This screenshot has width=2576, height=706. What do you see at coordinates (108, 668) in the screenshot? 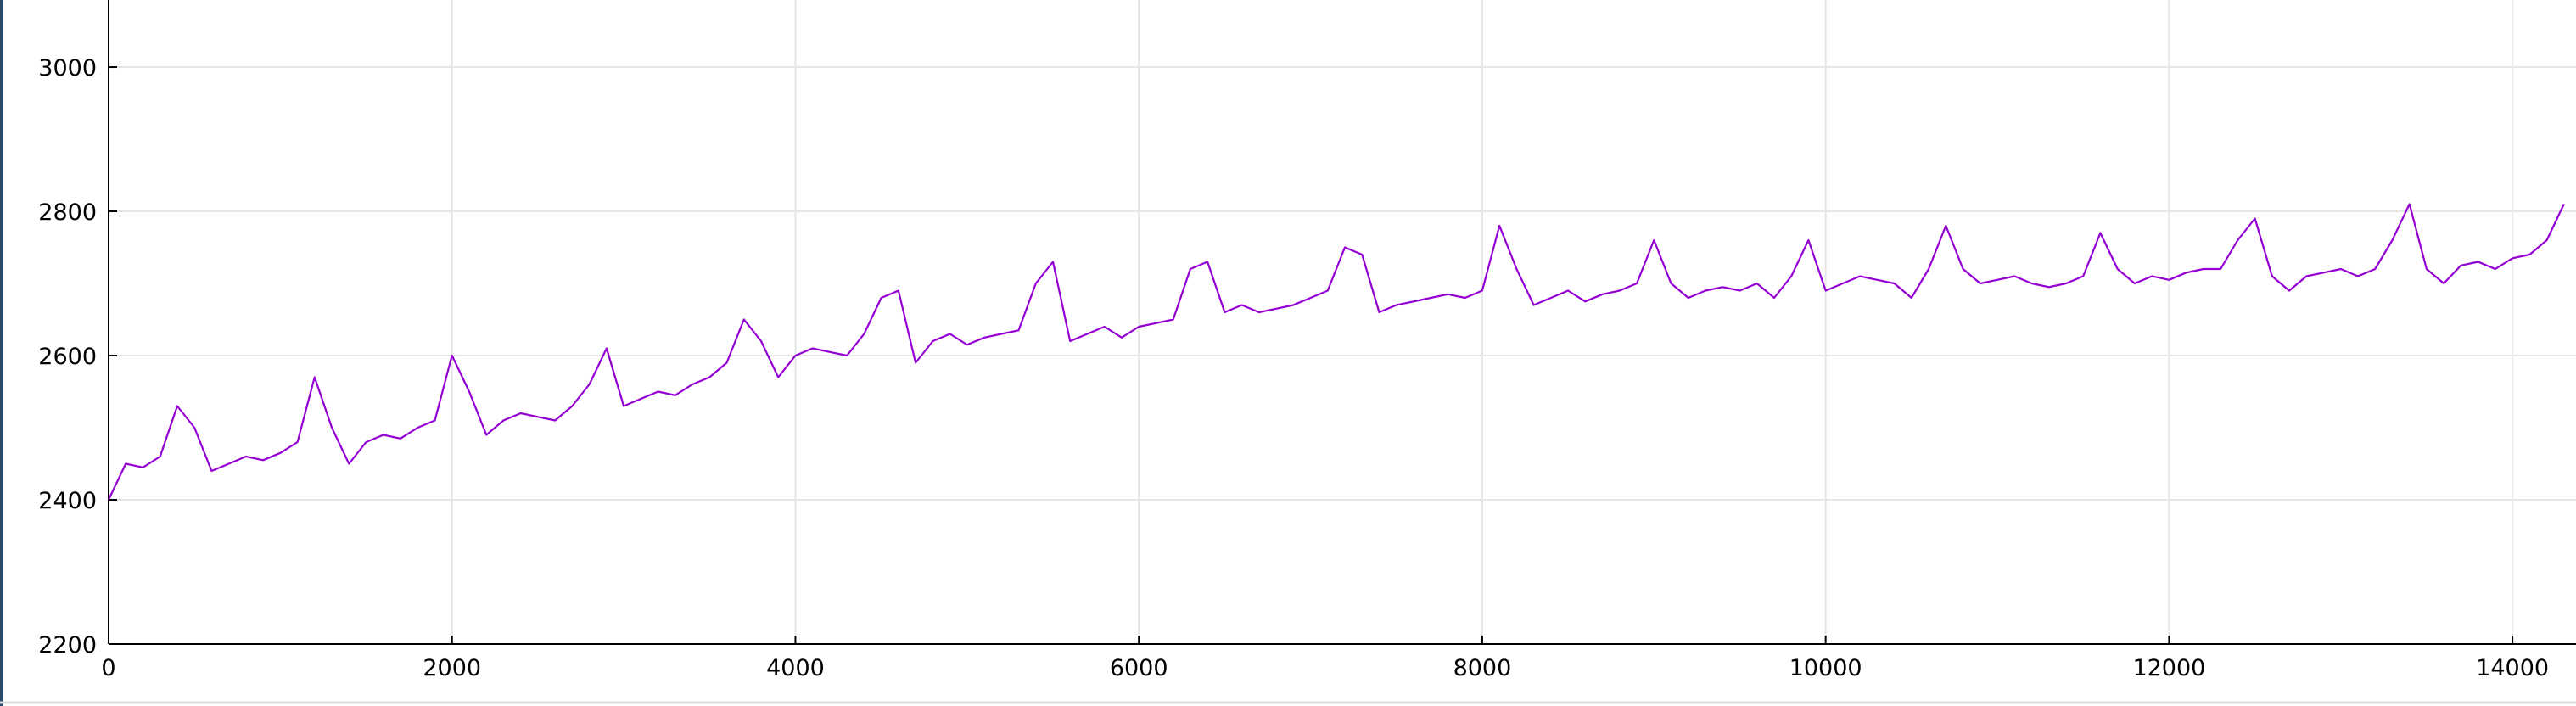
I see `x-tick-label: 0` at bounding box center [108, 668].